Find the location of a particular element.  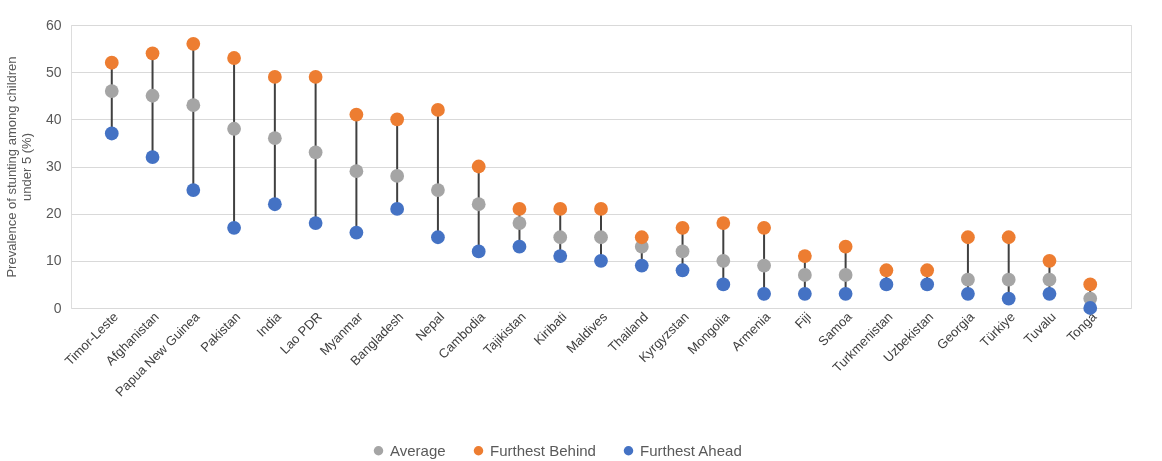

y-tick-label: 50 is located at coordinates (53, 71).